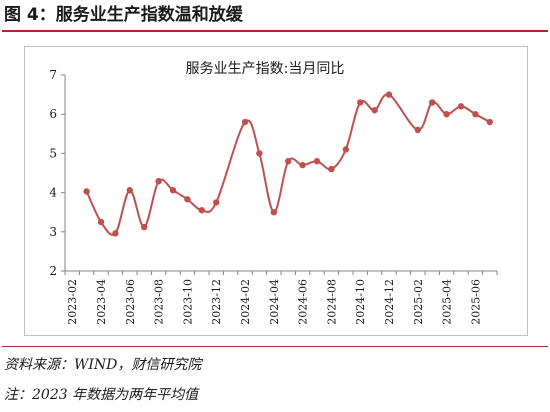  Describe the element at coordinates (331, 302) in the screenshot. I see `x-tick-label: 2024-08` at that location.